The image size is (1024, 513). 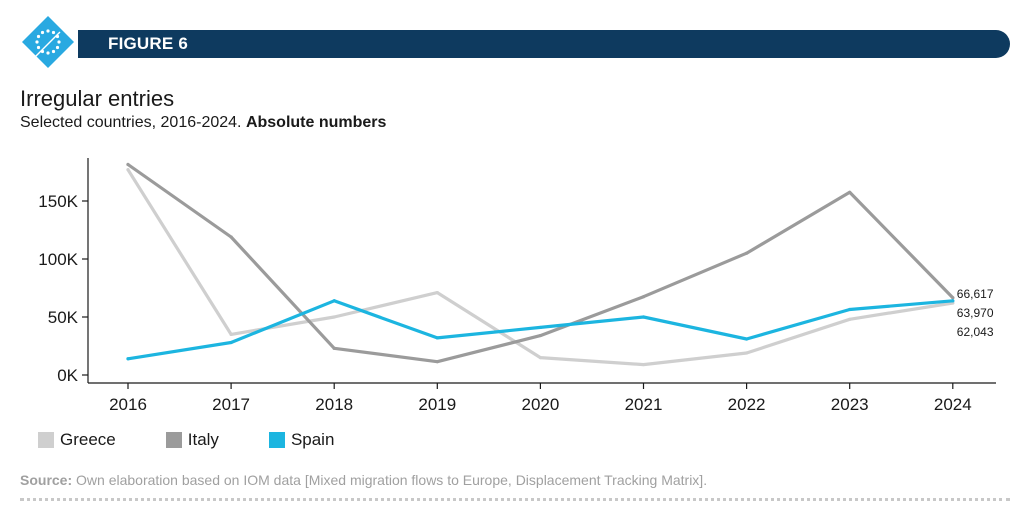 I want to click on x-tick-label: 2020, so click(x=540, y=404).